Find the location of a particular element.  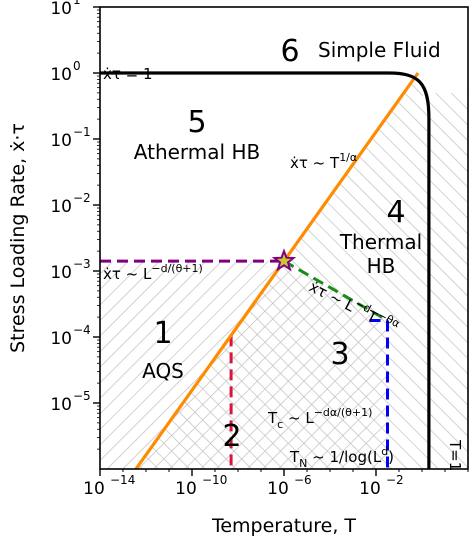

y-tick-exponent: 0 is located at coordinates (77, 66).